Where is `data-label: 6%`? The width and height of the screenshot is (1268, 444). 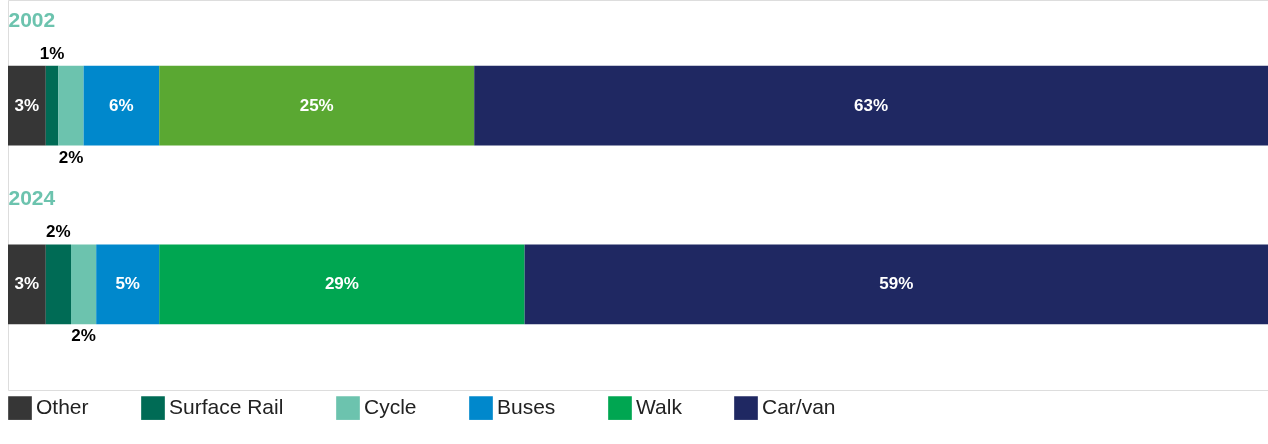 data-label: 6% is located at coordinates (121, 105).